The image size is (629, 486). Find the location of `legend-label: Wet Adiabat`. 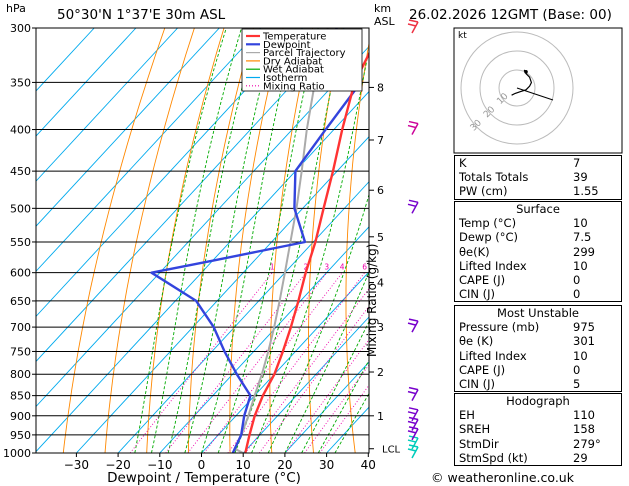

legend-label: Wet Adiabat is located at coordinates (293, 70).